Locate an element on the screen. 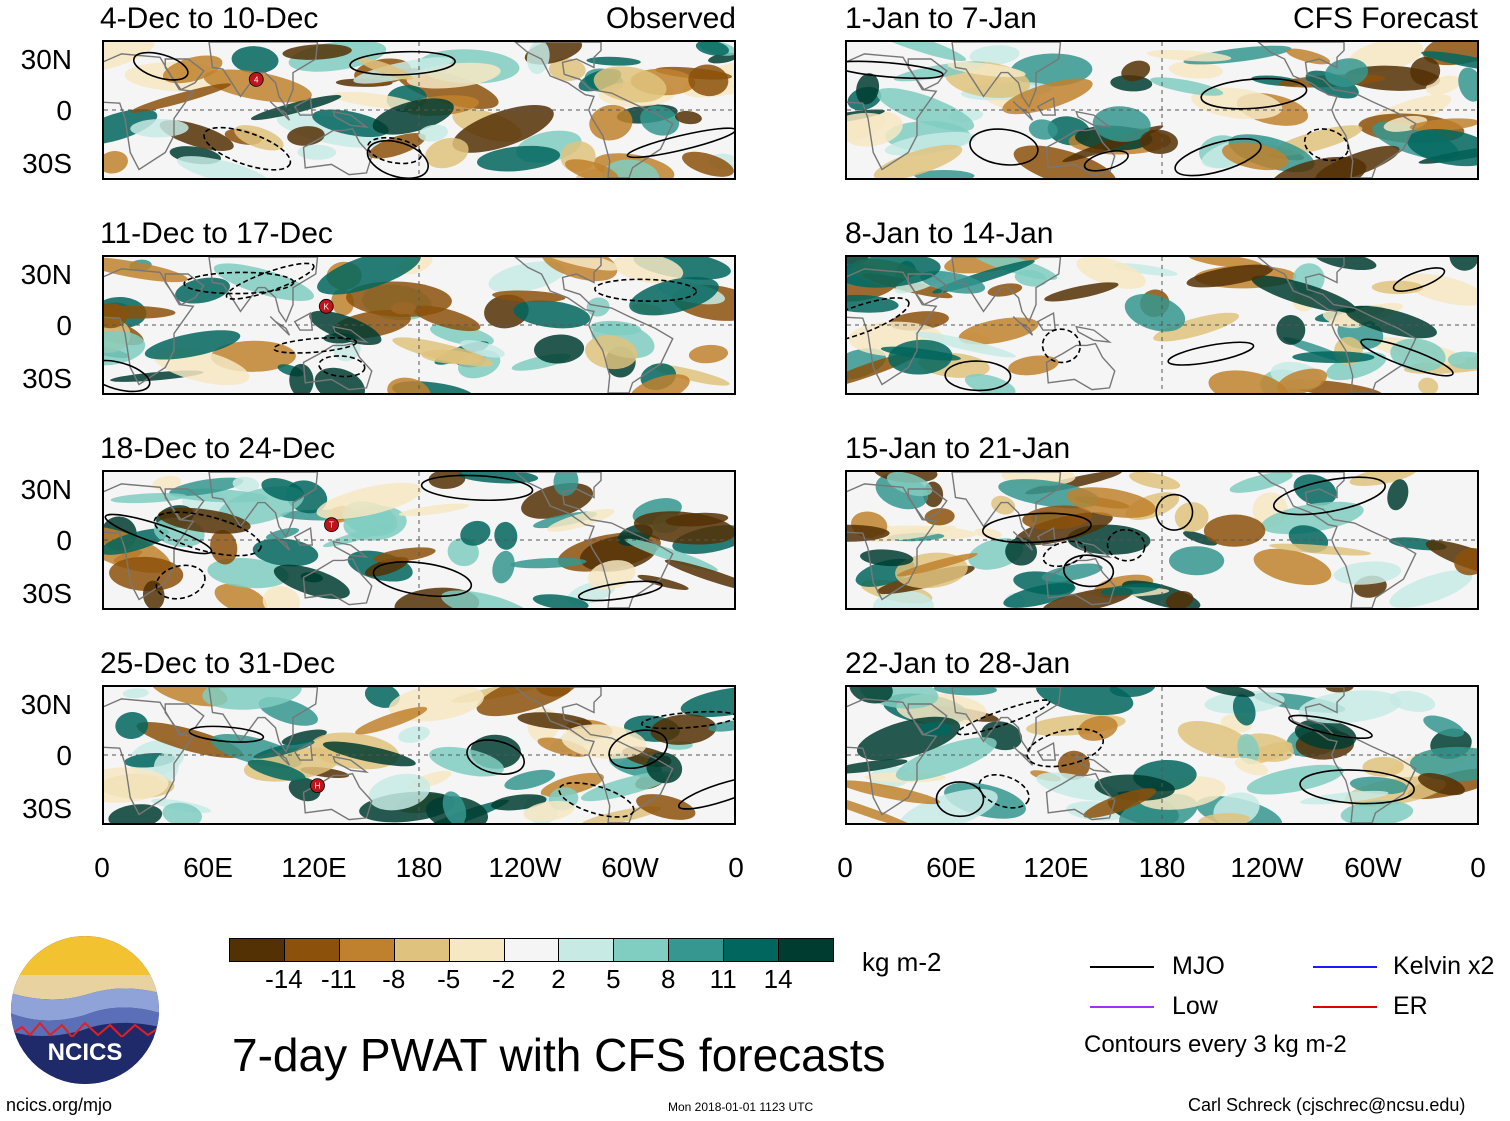 Image resolution: width=1510 pixels, height=1121 pixels. observed-label: Observed is located at coordinates (670, 18).